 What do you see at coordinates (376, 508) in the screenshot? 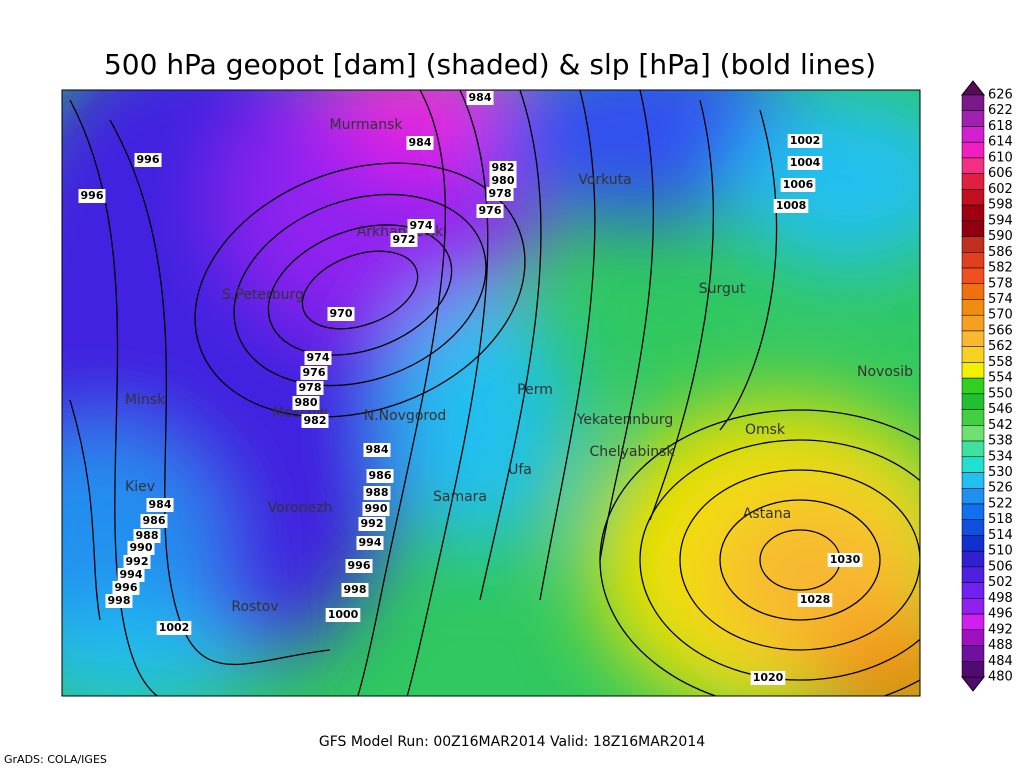
I see `isobar-value: 990` at bounding box center [376, 508].